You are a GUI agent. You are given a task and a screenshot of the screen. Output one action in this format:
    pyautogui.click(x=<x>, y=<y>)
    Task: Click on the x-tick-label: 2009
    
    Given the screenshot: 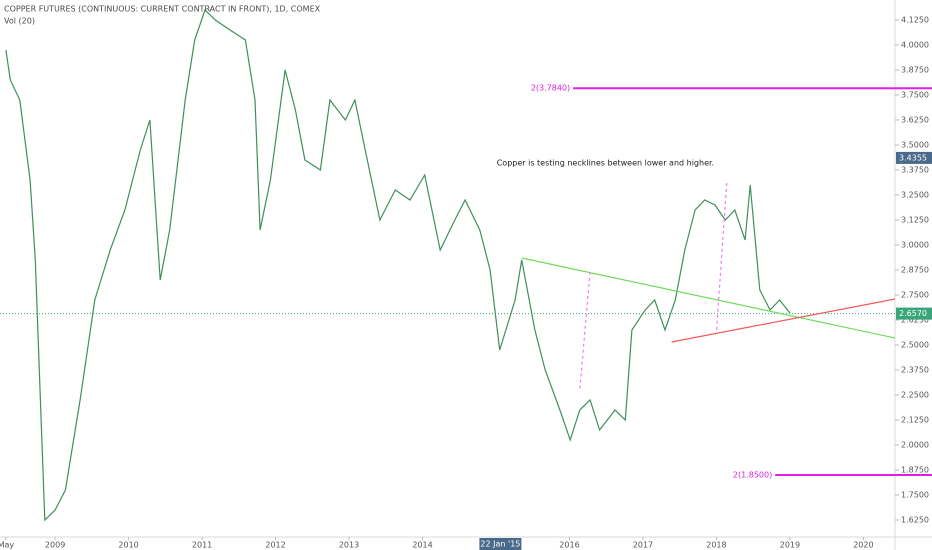 What is the action you would take?
    pyautogui.click(x=55, y=545)
    